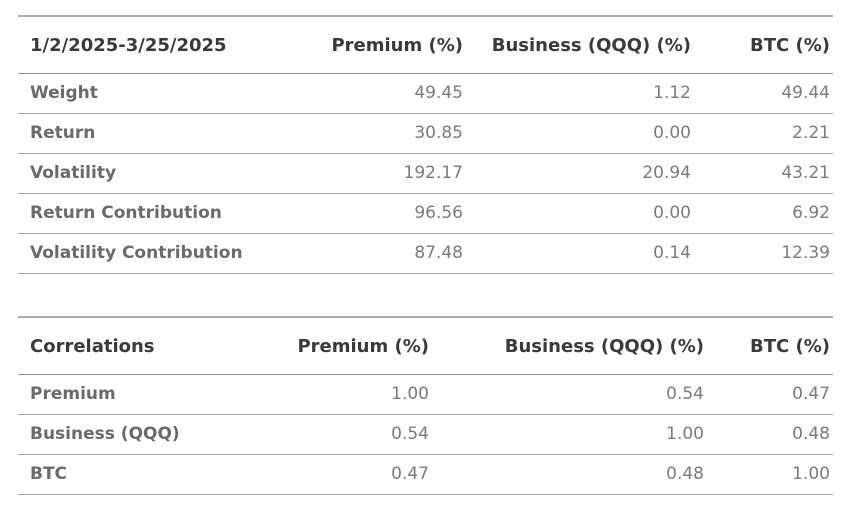 The height and width of the screenshot is (512, 860). What do you see at coordinates (763, 93) in the screenshot?
I see `cell-value: 49.44` at bounding box center [763, 93].